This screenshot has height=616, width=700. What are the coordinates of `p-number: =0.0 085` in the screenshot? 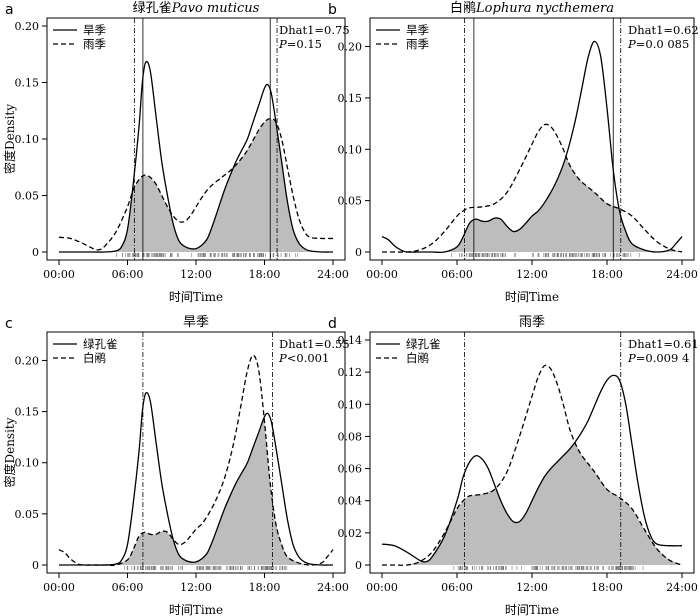 It's located at (663, 44).